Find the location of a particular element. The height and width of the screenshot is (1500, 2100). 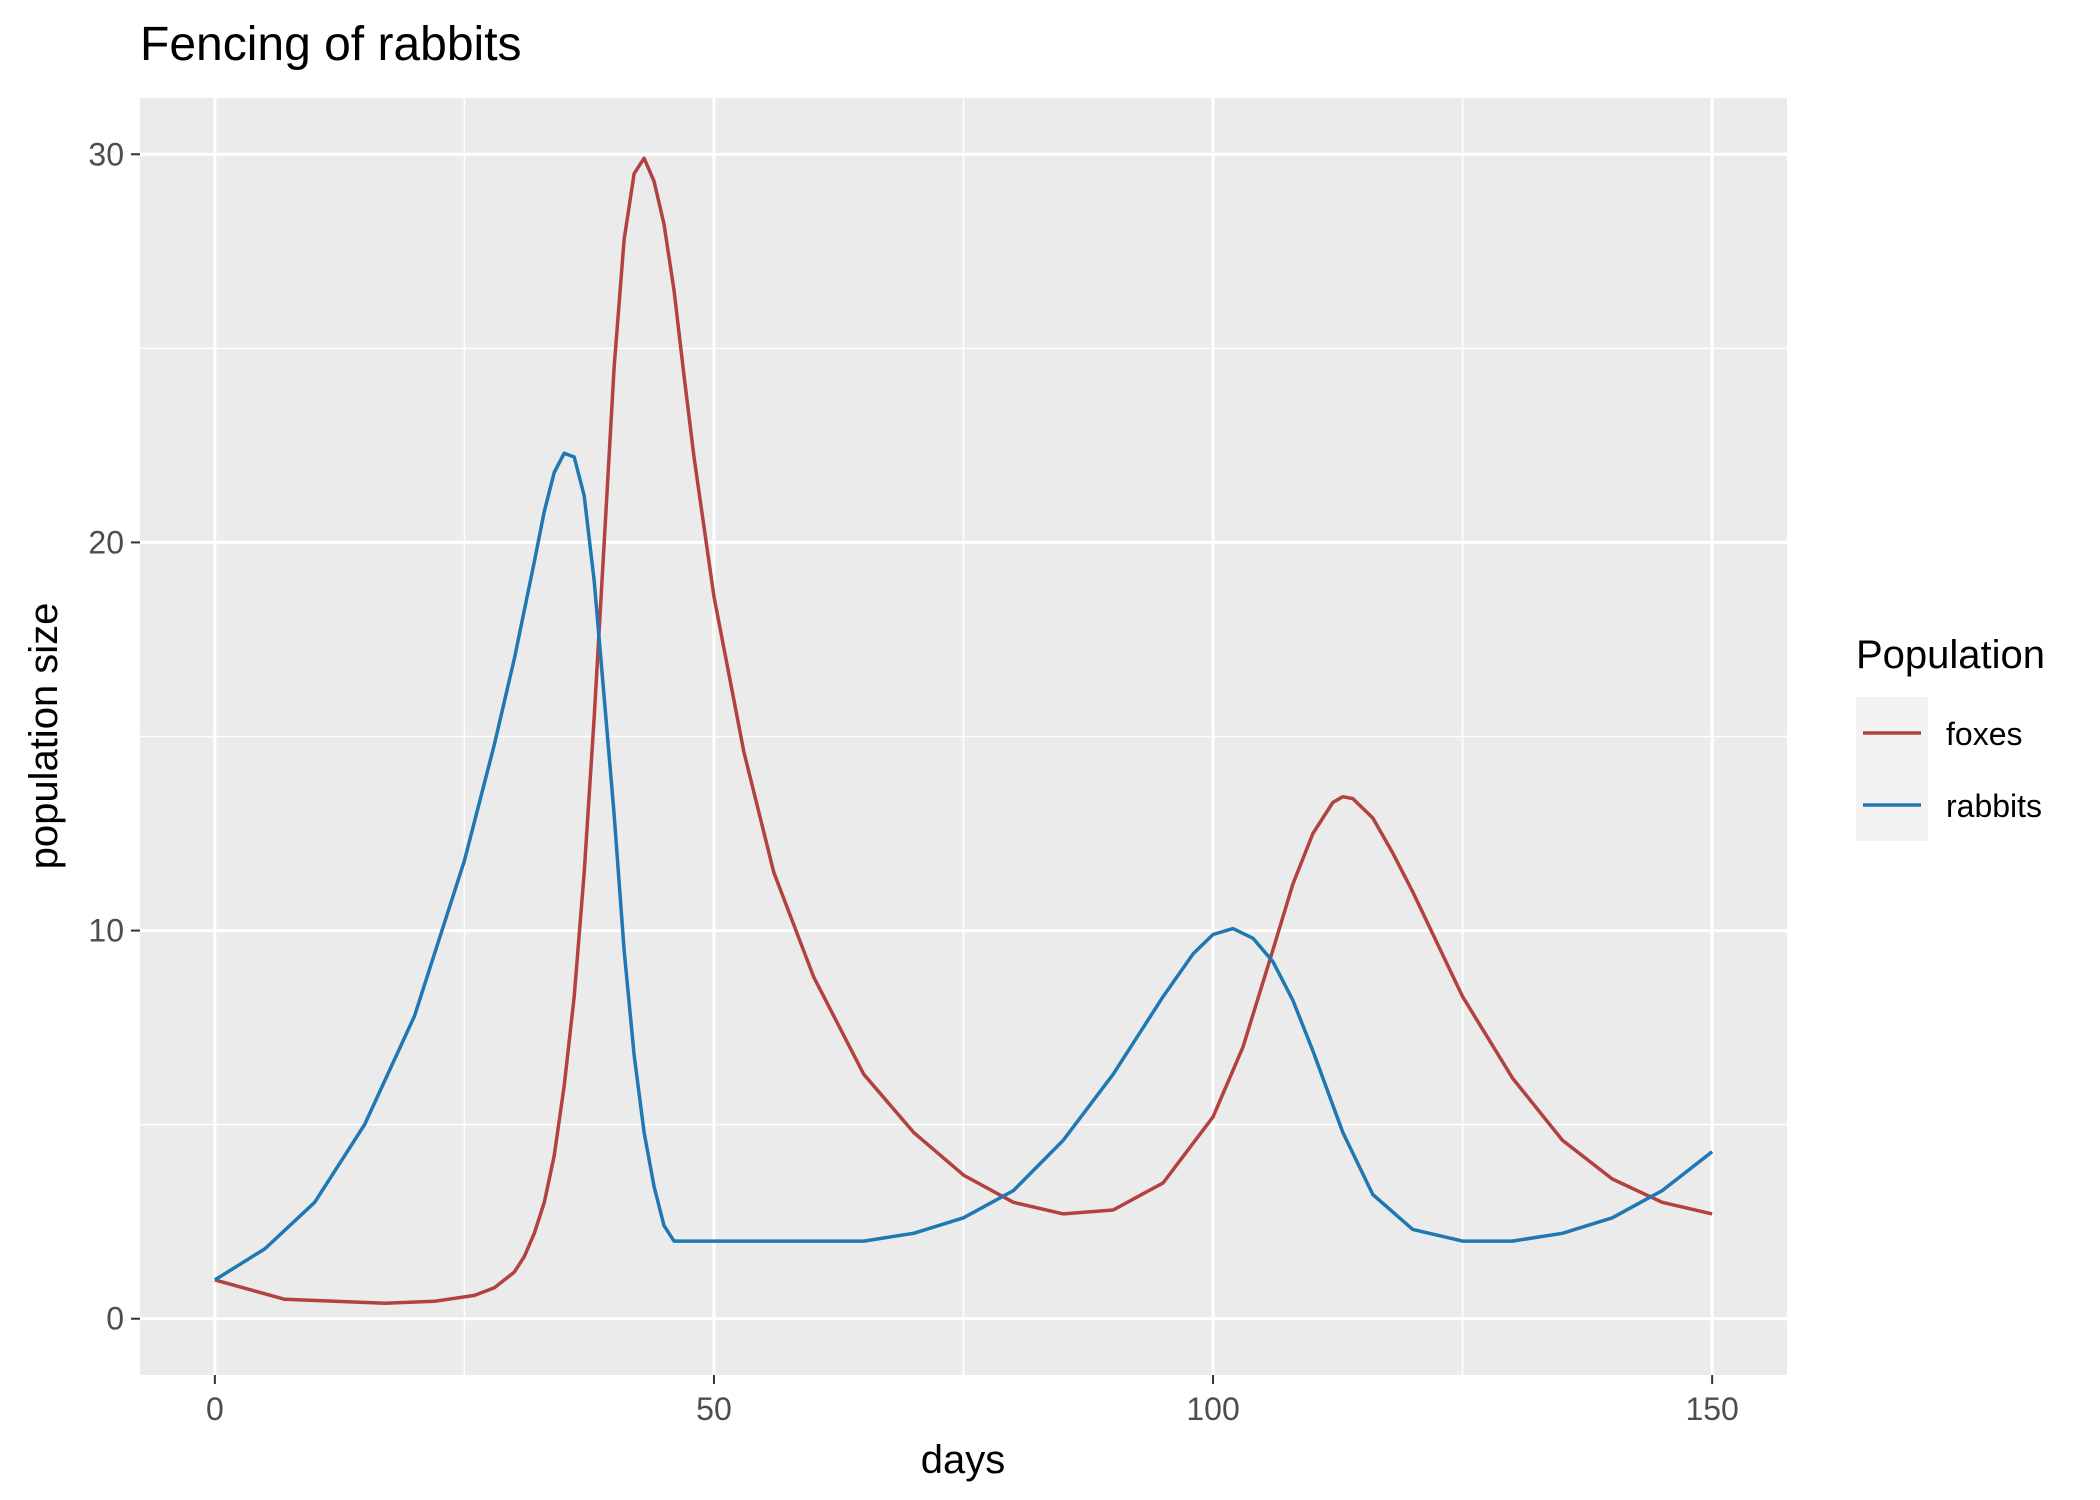

y-axis: 0 10 20 30 is located at coordinates (114, 736).